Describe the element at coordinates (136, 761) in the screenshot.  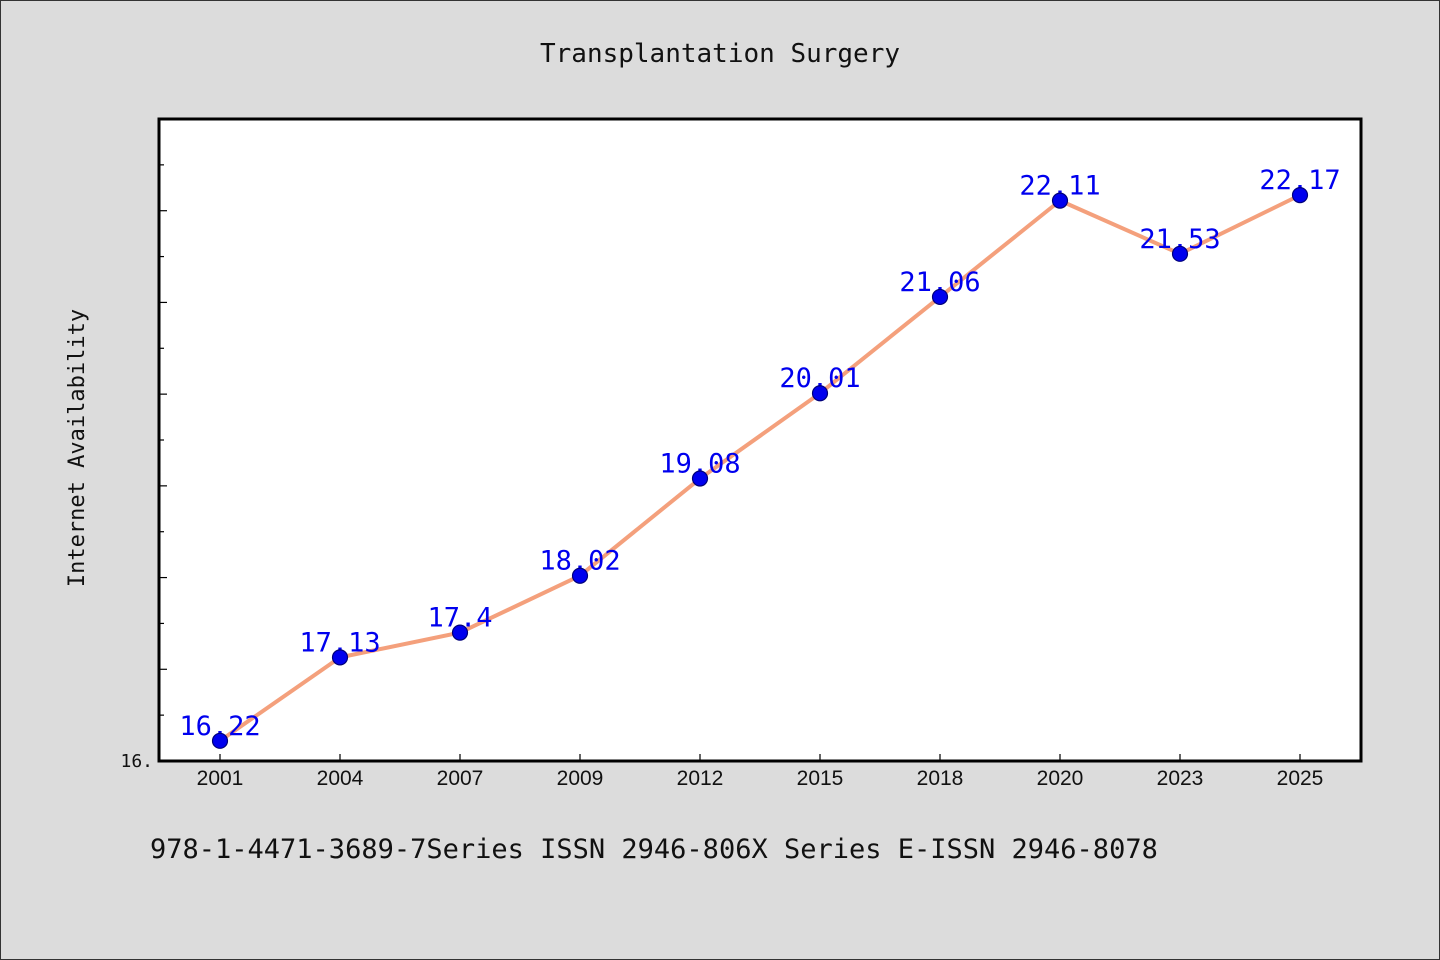
I see `y-tick-label: 16.` at that location.